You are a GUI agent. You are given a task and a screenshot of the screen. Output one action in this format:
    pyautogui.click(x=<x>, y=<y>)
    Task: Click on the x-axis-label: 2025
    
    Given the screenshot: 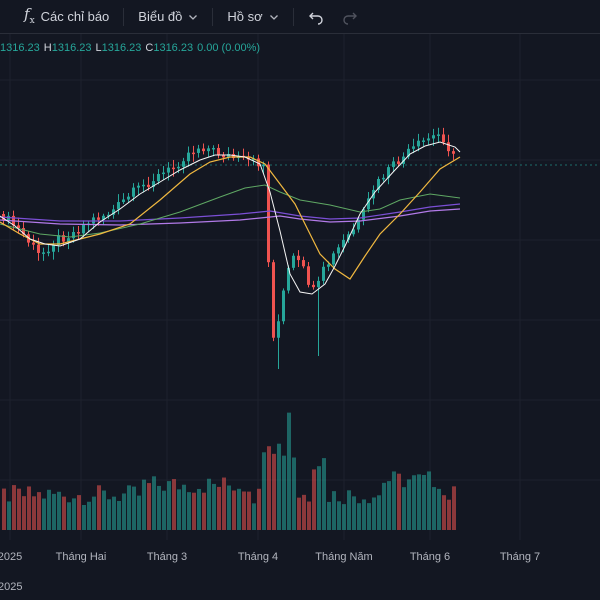 What is the action you would take?
    pyautogui.click(x=11, y=557)
    